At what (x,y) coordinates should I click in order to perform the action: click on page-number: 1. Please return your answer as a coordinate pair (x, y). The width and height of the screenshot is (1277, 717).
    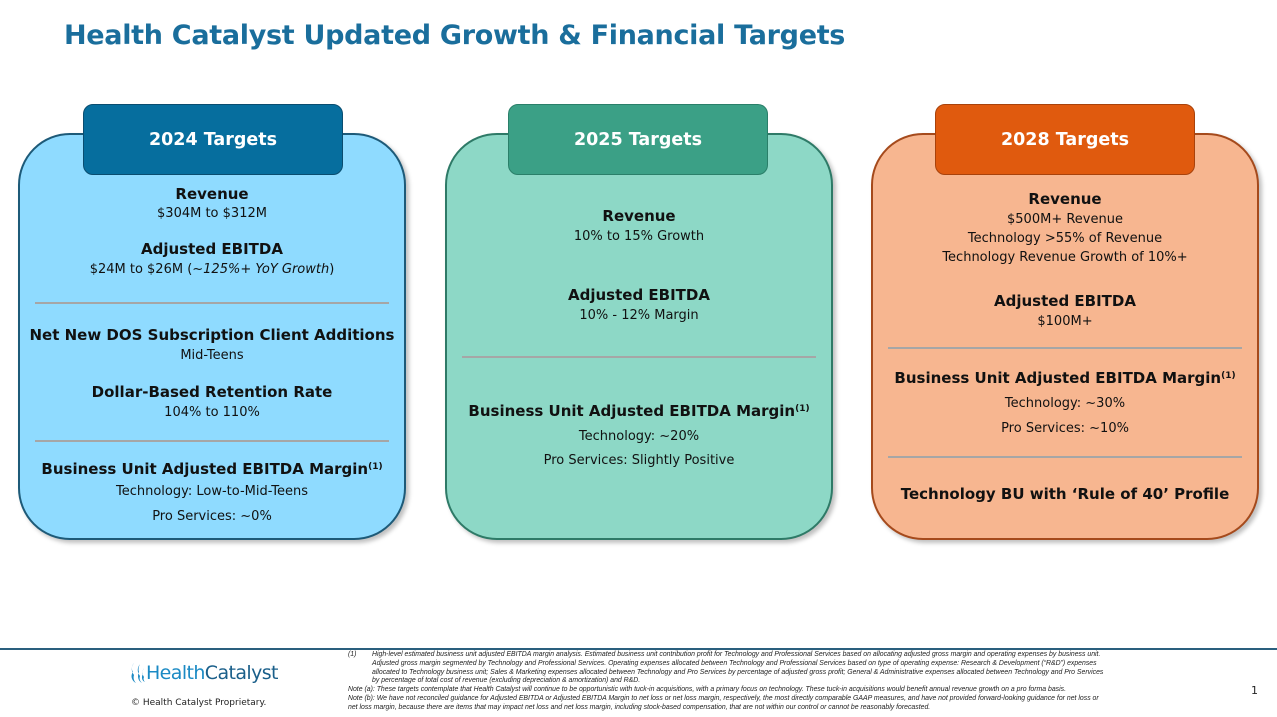
    Looking at the image, I should click on (1254, 690).